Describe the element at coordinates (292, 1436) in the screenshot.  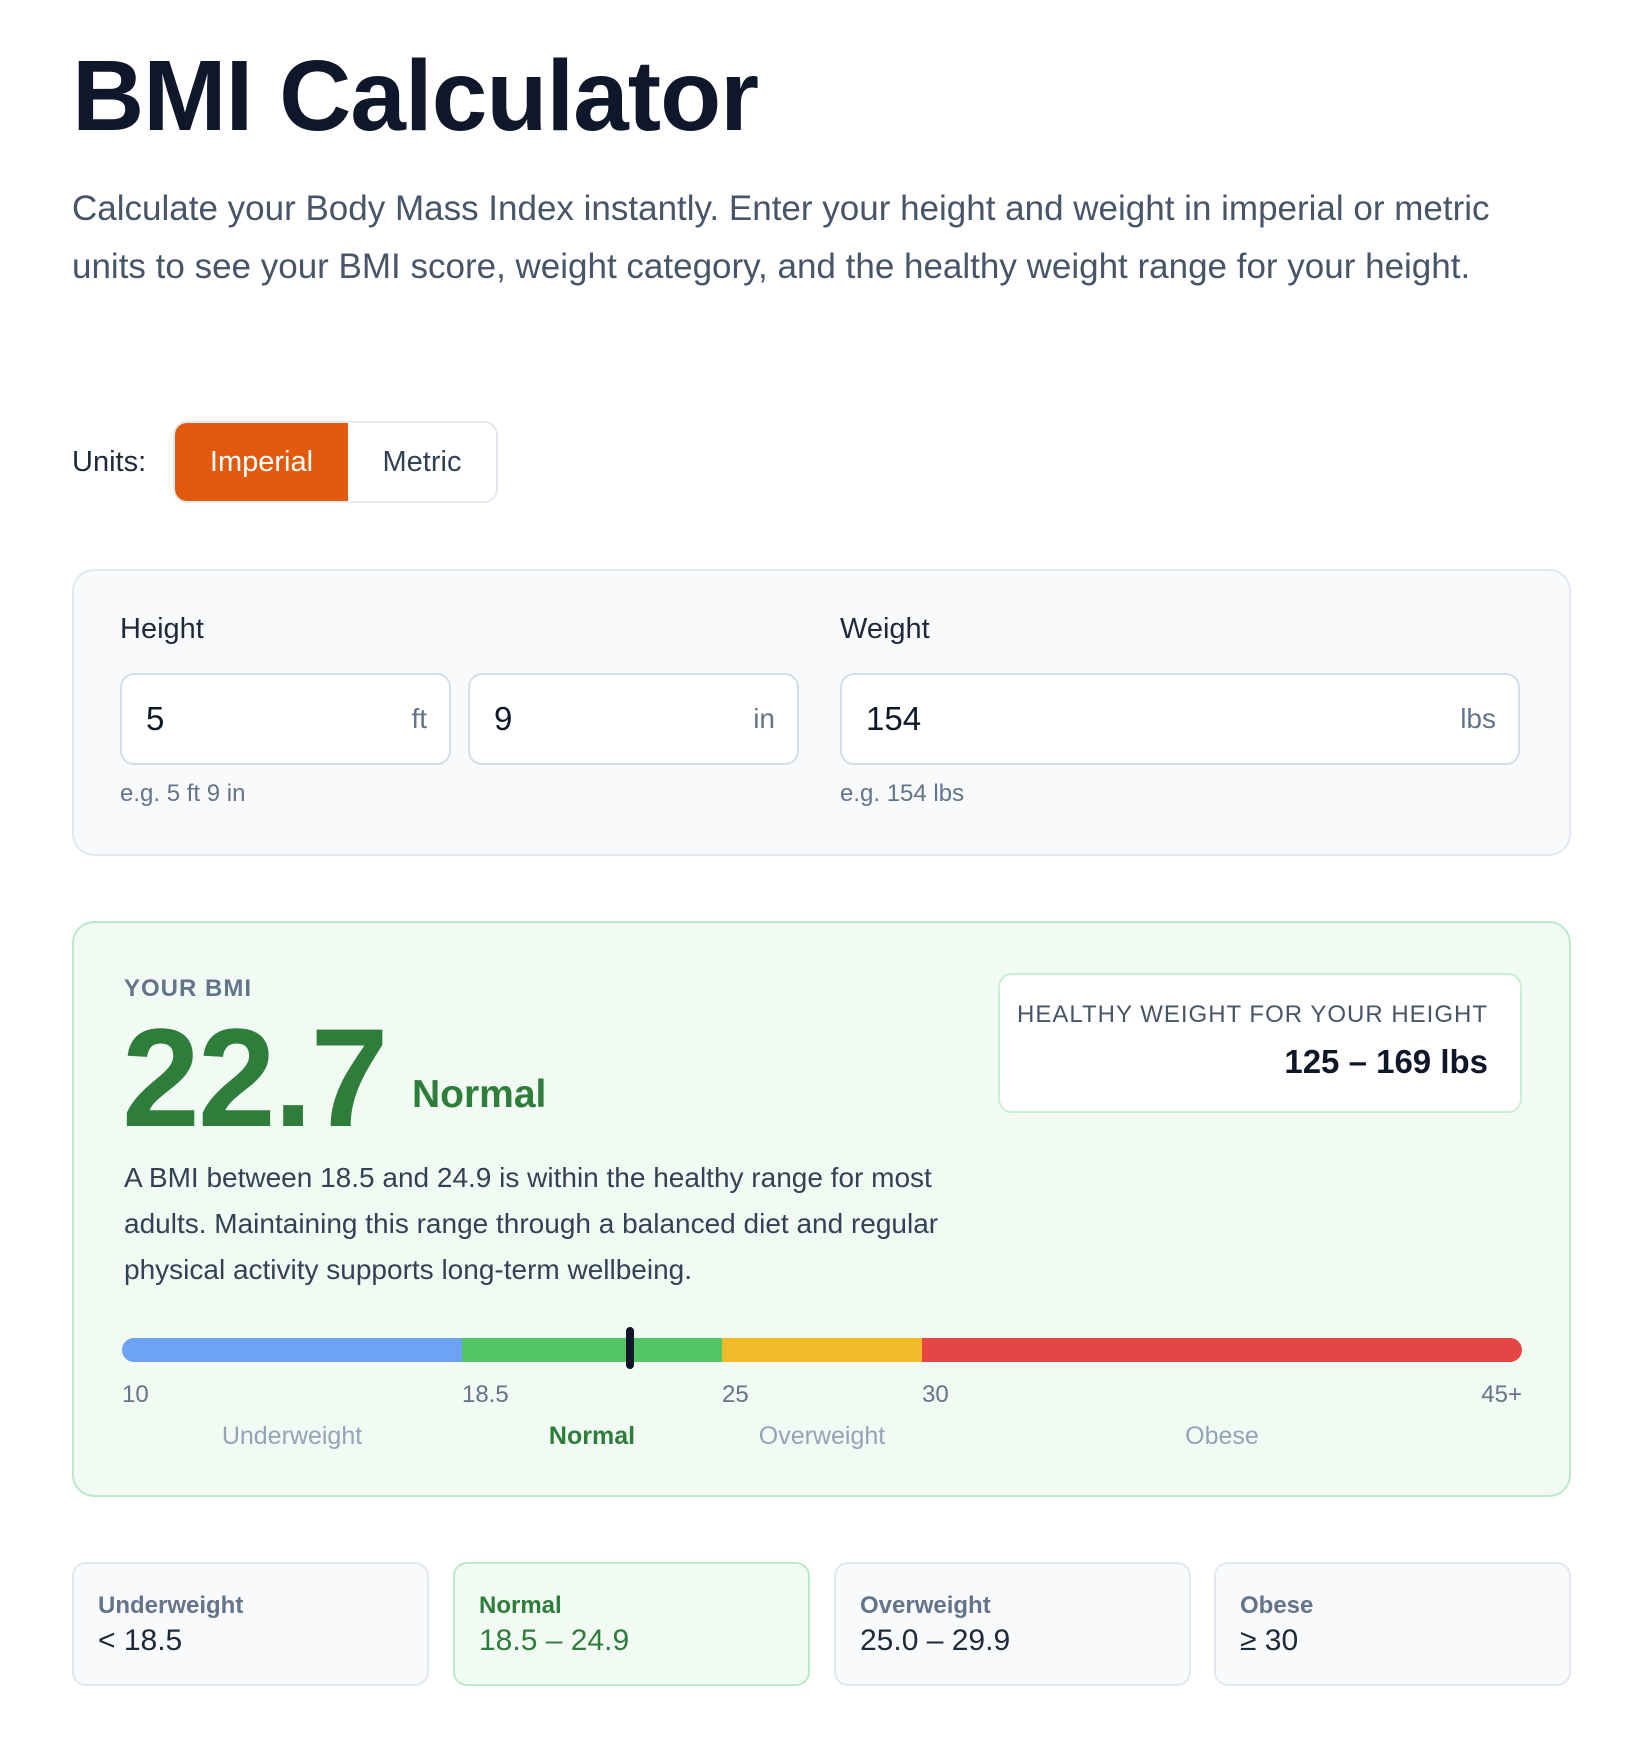
I see `bmi-scale-zone-label: Underweight` at that location.